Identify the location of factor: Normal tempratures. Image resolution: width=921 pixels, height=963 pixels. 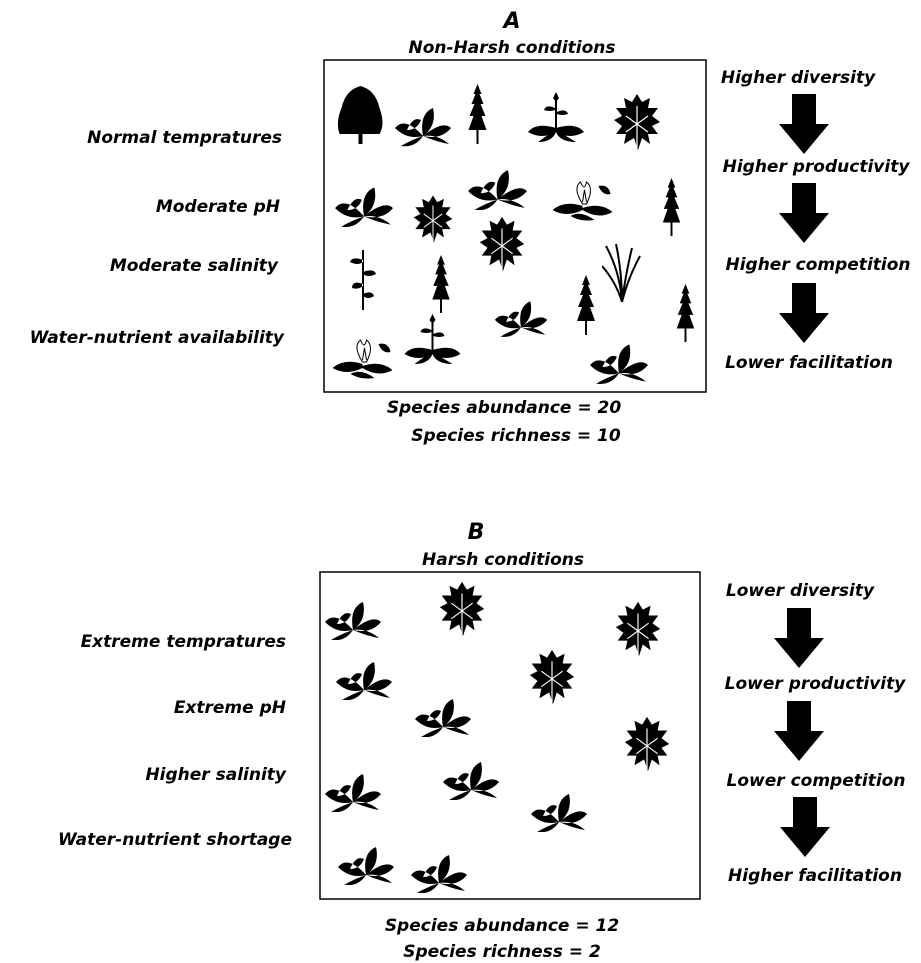
(184, 138).